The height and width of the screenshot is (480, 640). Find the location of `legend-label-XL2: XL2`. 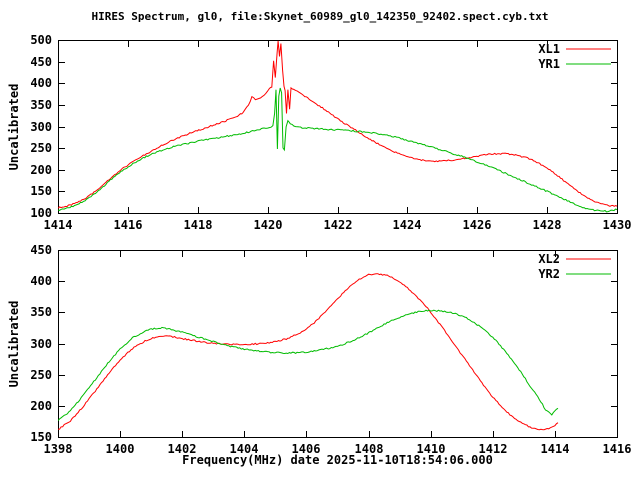

legend-label-XL2: XL2 is located at coordinates (549, 259).